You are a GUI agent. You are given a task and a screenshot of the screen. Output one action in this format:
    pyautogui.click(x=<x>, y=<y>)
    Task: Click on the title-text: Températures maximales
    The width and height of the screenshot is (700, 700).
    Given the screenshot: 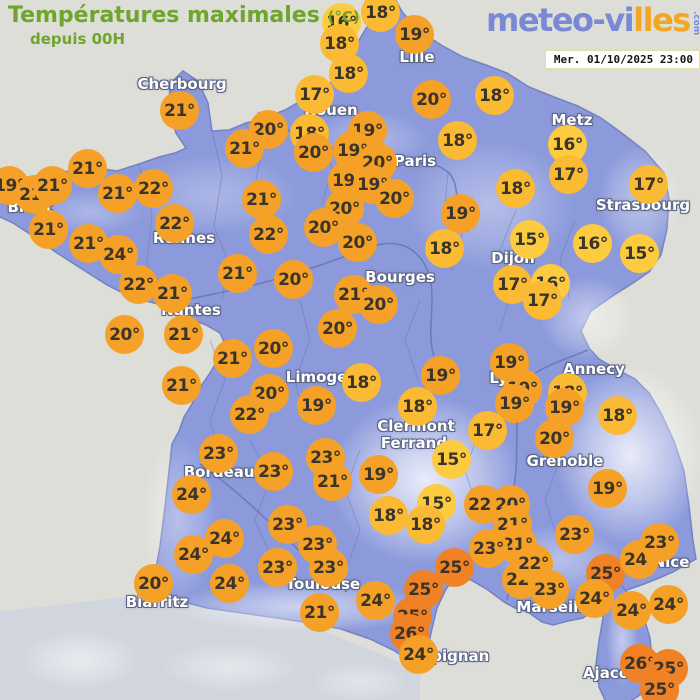 What is the action you would take?
    pyautogui.click(x=164, y=15)
    